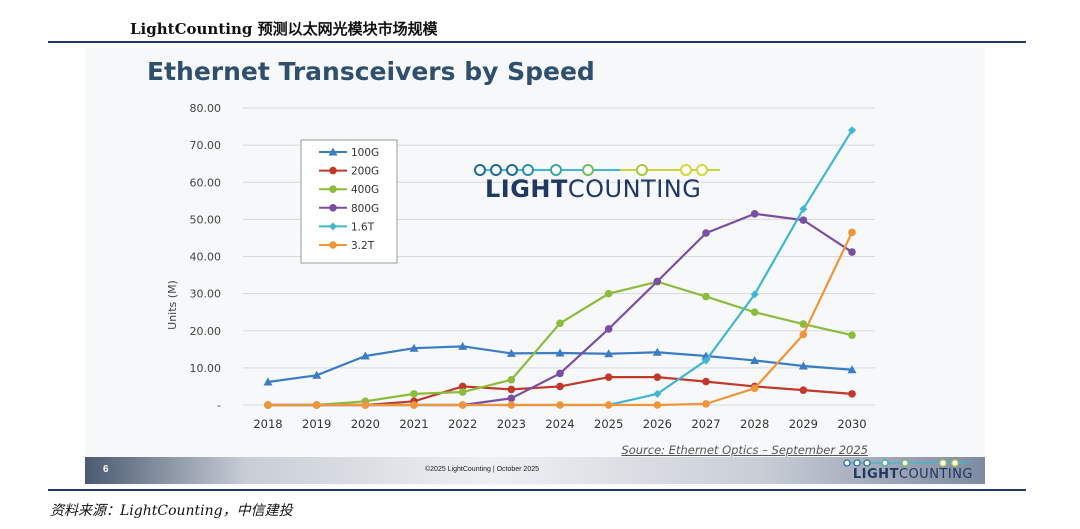  I want to click on x-tick-label: 2028, so click(754, 424).